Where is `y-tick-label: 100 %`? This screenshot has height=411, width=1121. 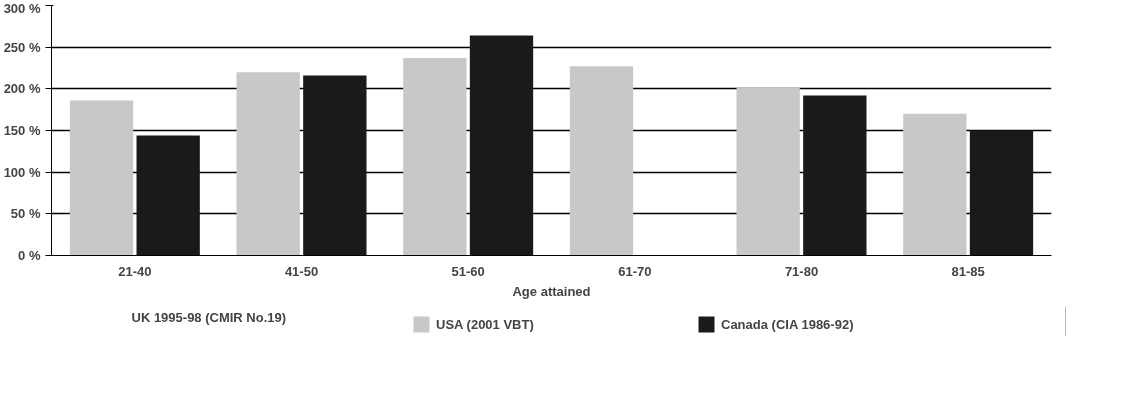 y-tick-label: 100 % is located at coordinates (22, 172).